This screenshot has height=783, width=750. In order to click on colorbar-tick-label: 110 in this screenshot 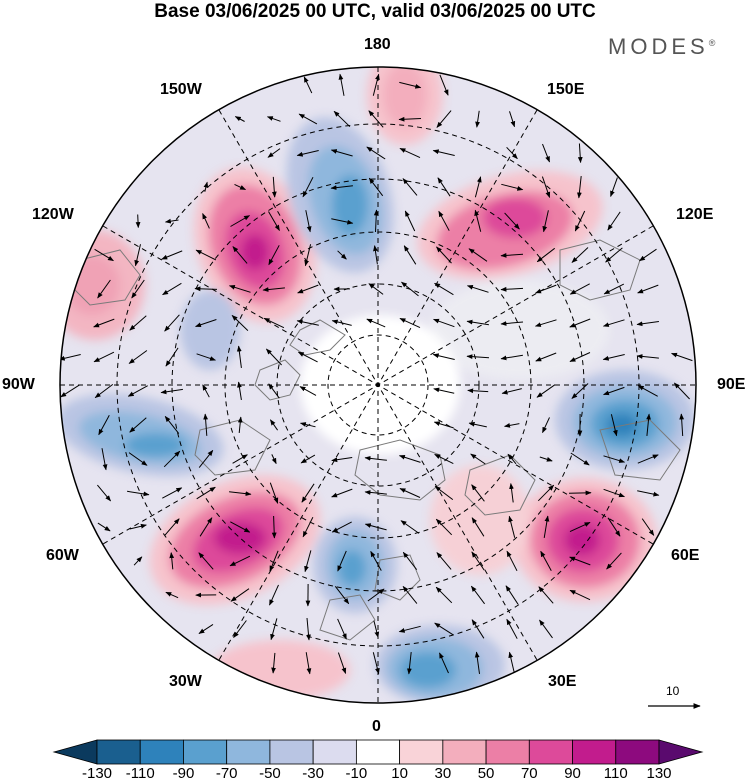, I will do `click(615, 773)`.